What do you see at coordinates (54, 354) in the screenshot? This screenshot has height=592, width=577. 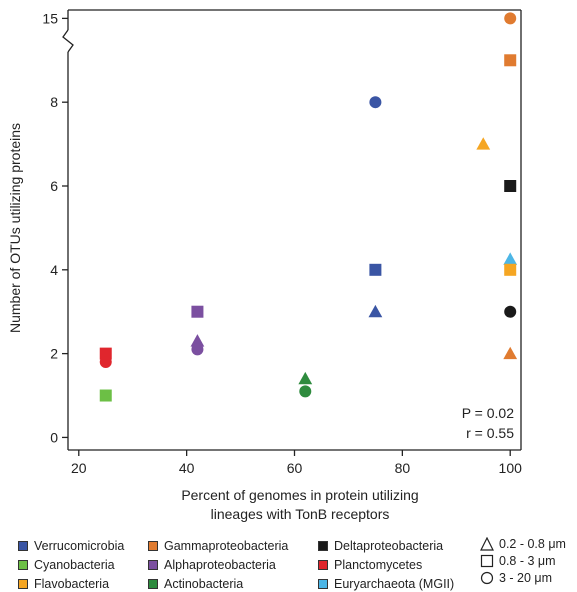 I see `y-tick-label: 2` at bounding box center [54, 354].